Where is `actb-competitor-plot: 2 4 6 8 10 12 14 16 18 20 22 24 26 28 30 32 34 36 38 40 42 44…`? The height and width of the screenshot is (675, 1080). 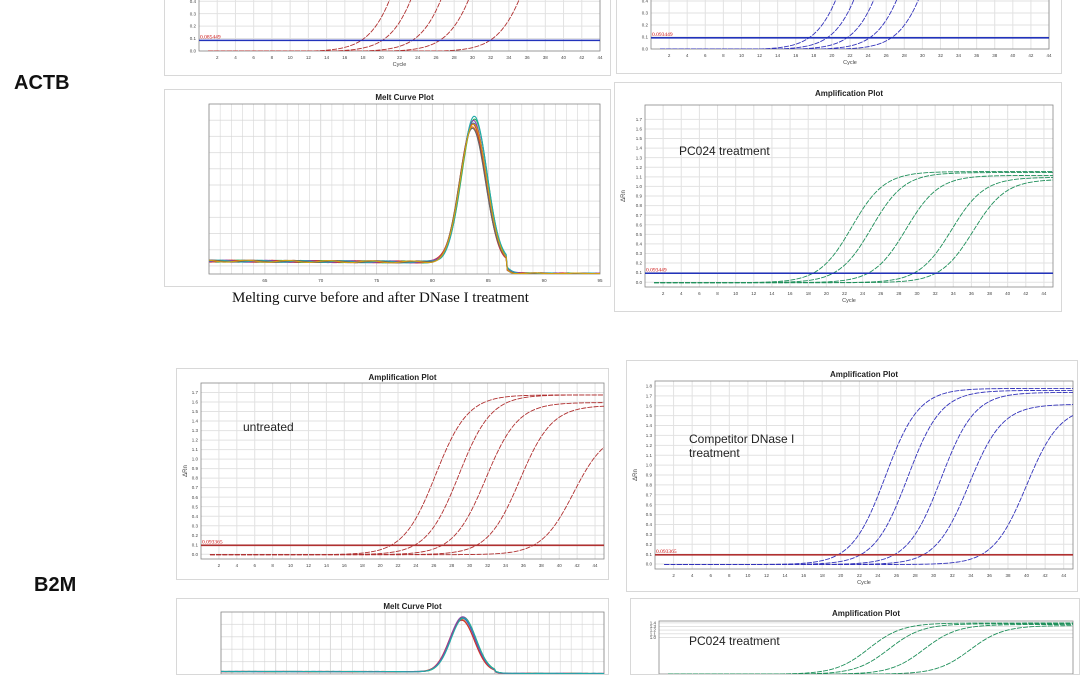
actb-competitor-plot: 2 4 6 8 10 12 14 16 18 20 22 24 26 28 30 32 34 36 38 40 42 44… is located at coordinates (839, 37).